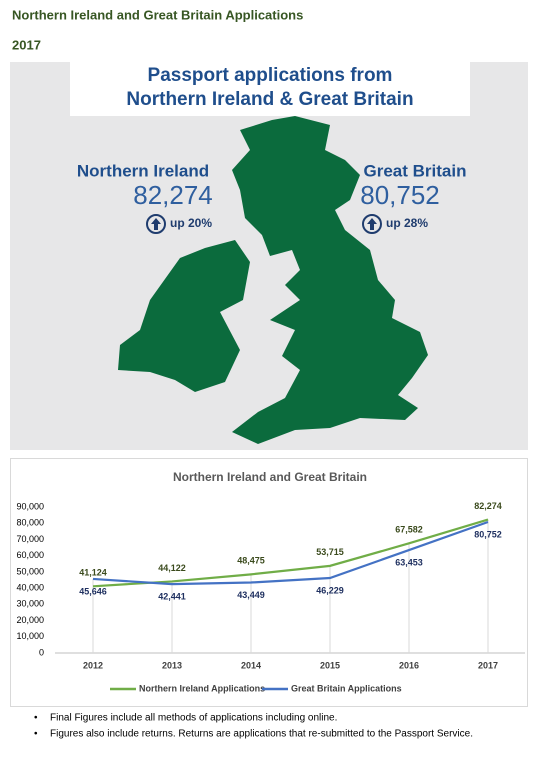  What do you see at coordinates (251, 595) in the screenshot?
I see `data-label: 43,449` at bounding box center [251, 595].